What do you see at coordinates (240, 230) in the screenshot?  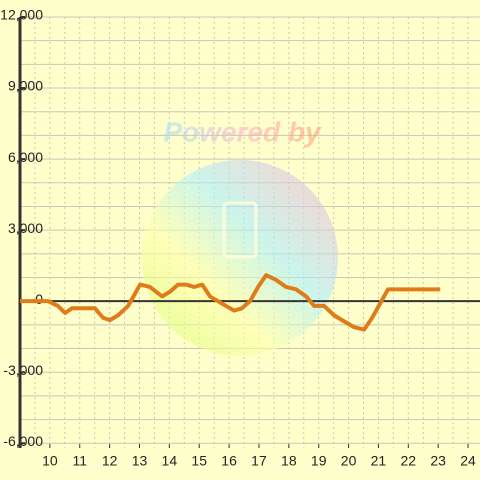 I see `watermark-icon` at bounding box center [240, 230].